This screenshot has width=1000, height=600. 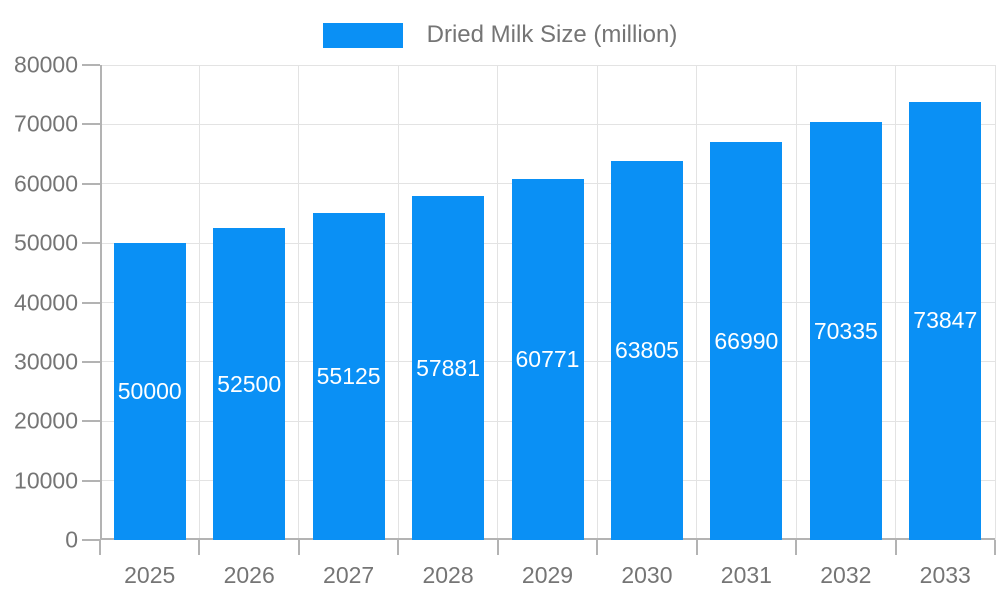 I want to click on bar: 63805, so click(x=646, y=350).